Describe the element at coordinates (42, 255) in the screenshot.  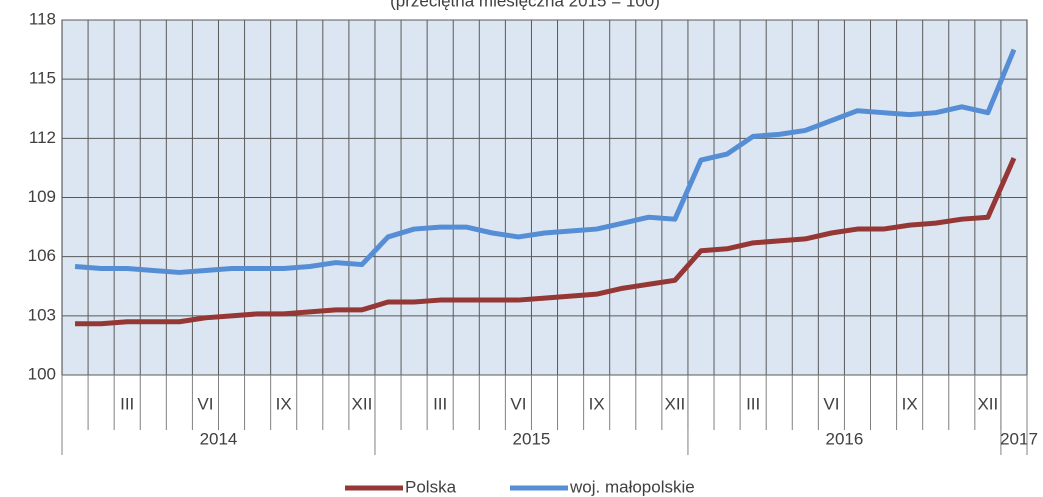
I see `y-tick-label: 106` at that location.